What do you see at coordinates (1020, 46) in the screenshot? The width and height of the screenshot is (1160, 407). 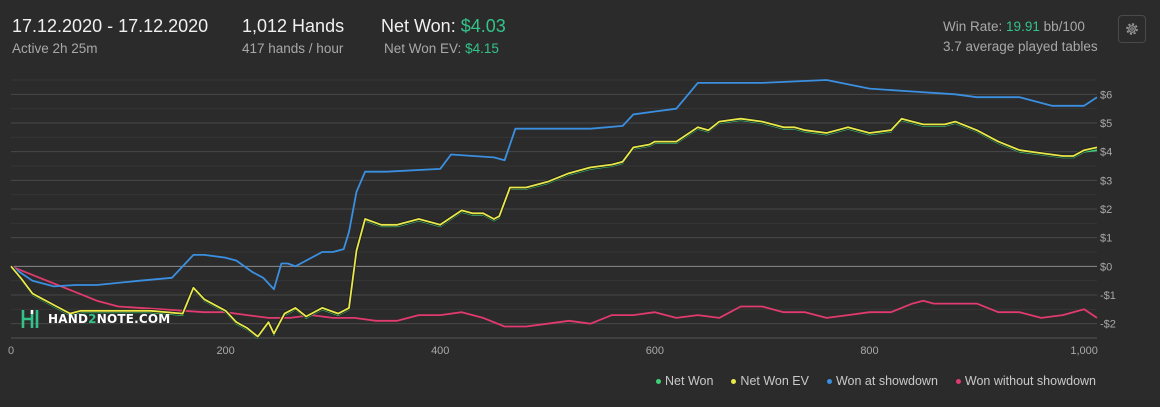 I see `average-tables: 3.7 average played tables` at bounding box center [1020, 46].